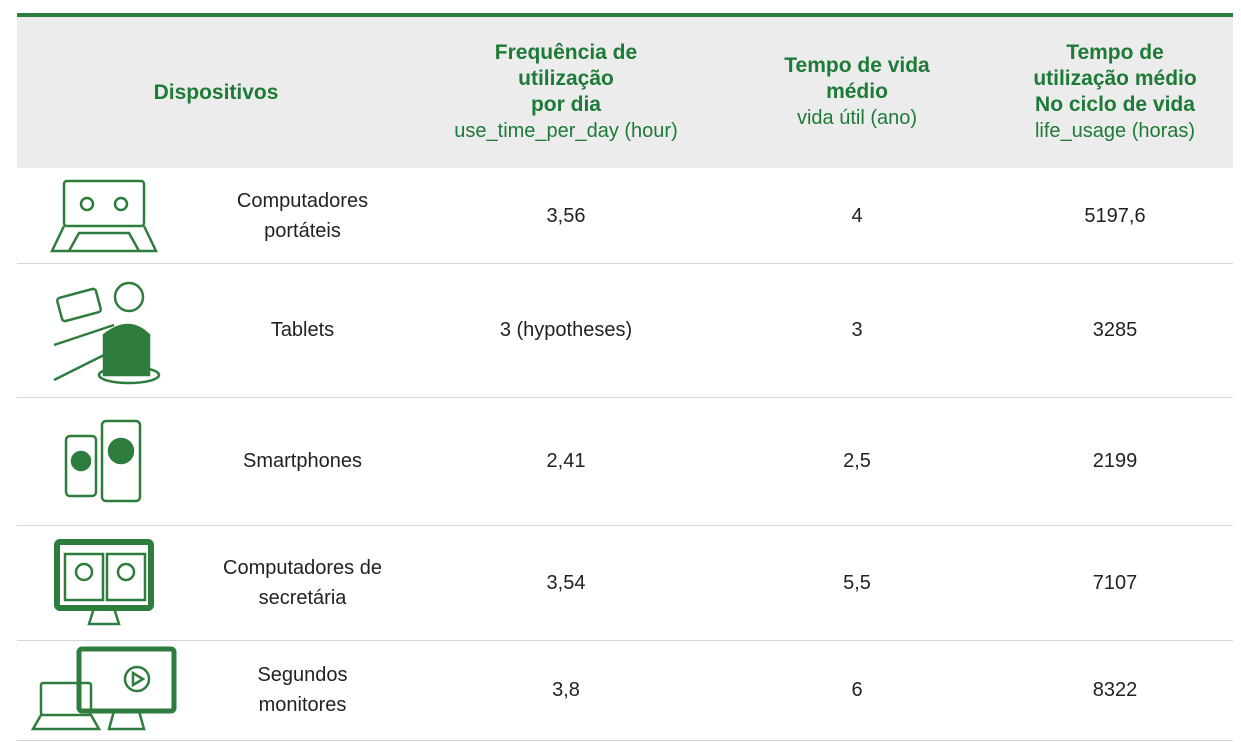 The width and height of the screenshot is (1241, 742). What do you see at coordinates (1115, 52) in the screenshot?
I see `header-title: Tempo de` at bounding box center [1115, 52].